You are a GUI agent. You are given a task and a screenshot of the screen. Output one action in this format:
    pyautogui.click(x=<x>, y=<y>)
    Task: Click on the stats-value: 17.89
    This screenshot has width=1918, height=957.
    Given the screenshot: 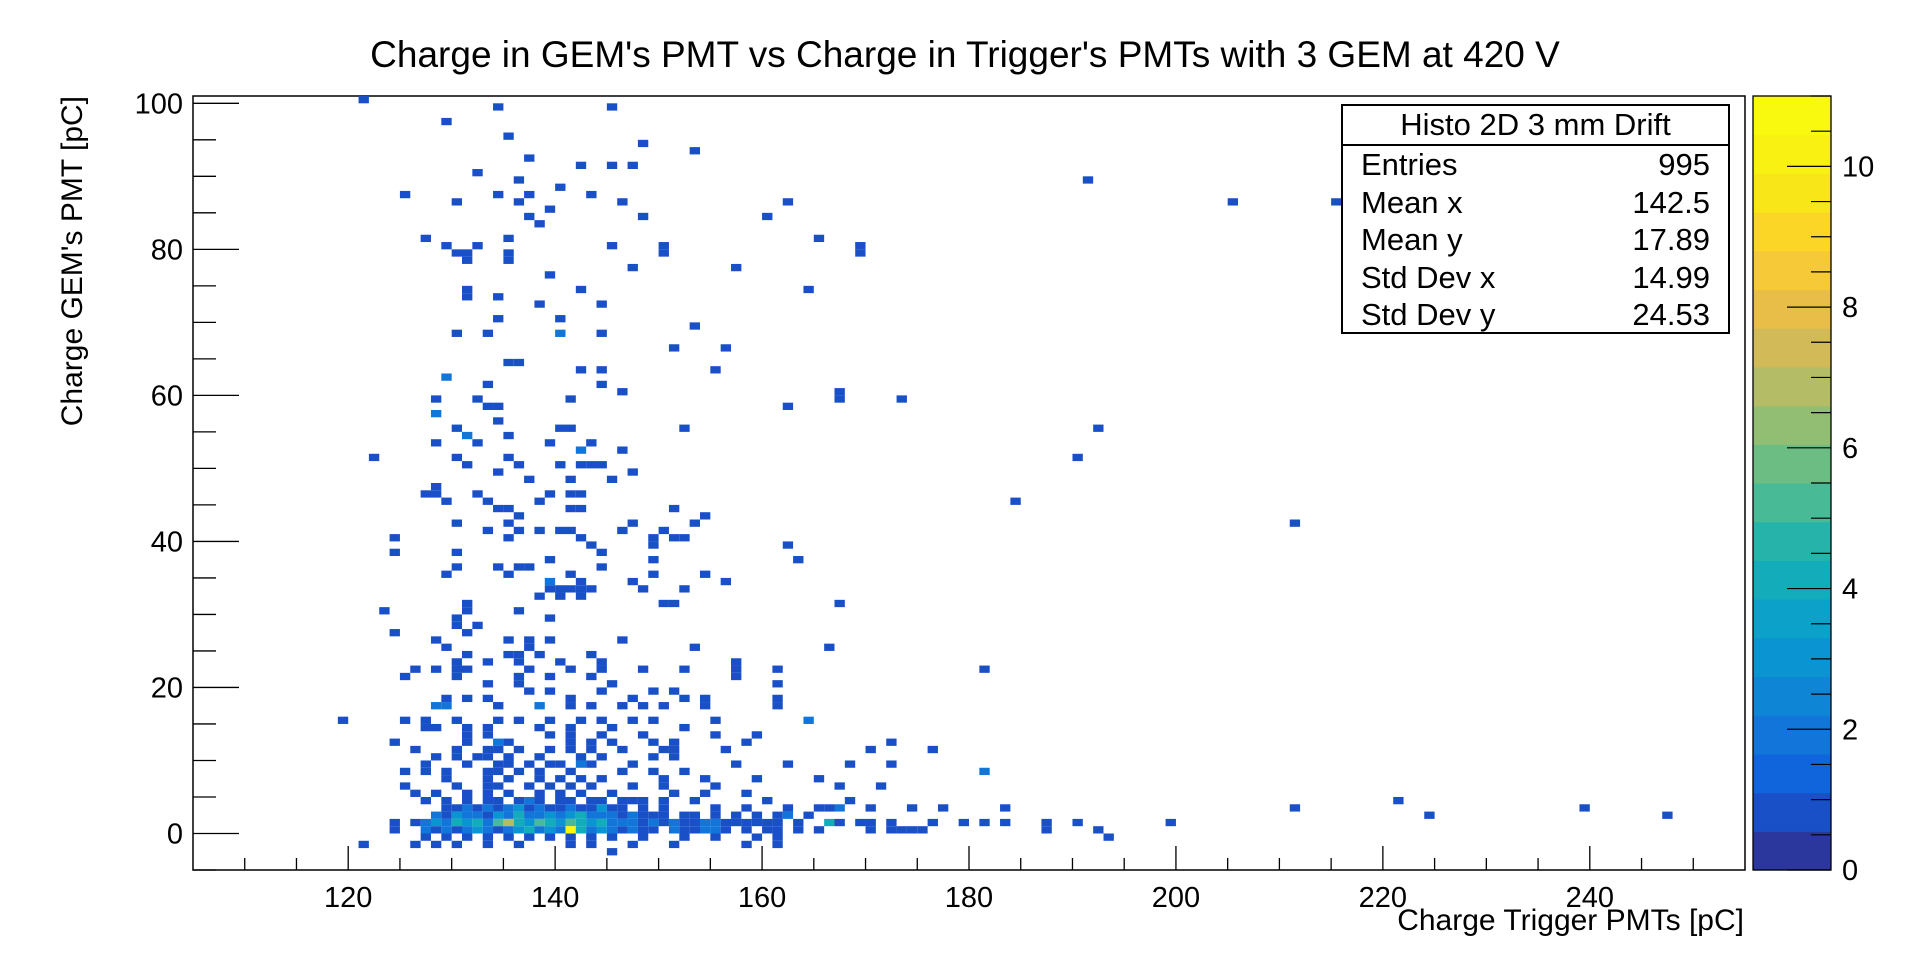 What is the action you would take?
    pyautogui.click(x=1671, y=239)
    